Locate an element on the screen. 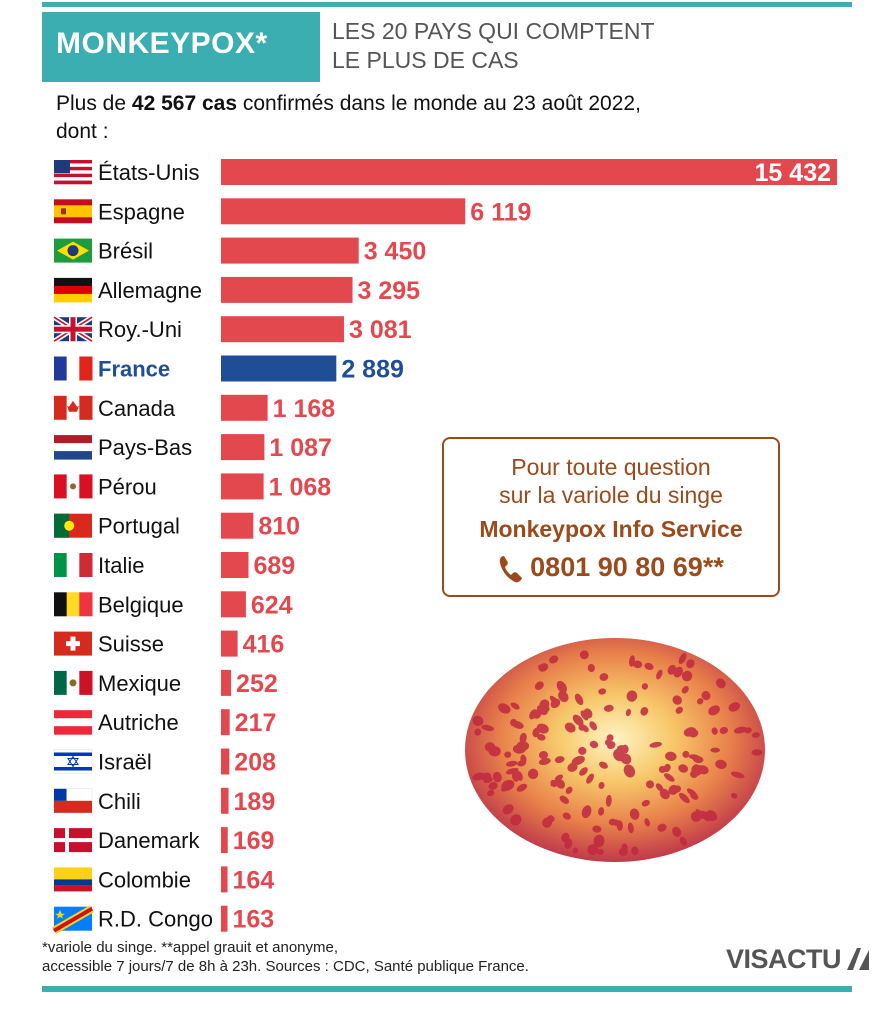 This screenshot has width=892, height=1024. country-label: Autriche is located at coordinates (138, 722).